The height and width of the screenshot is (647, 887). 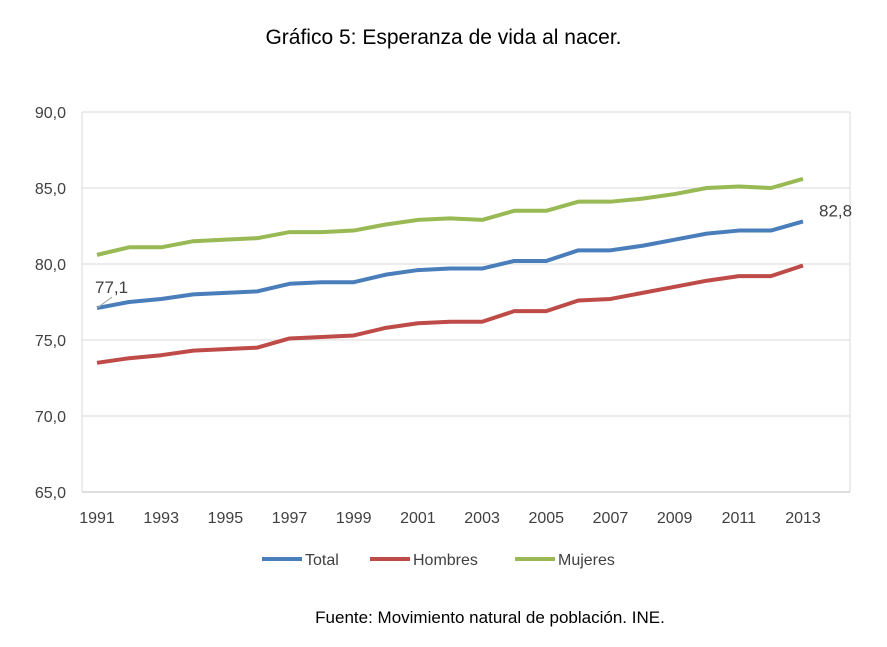 What do you see at coordinates (161, 518) in the screenshot?
I see `x-tick-label: 1993` at bounding box center [161, 518].